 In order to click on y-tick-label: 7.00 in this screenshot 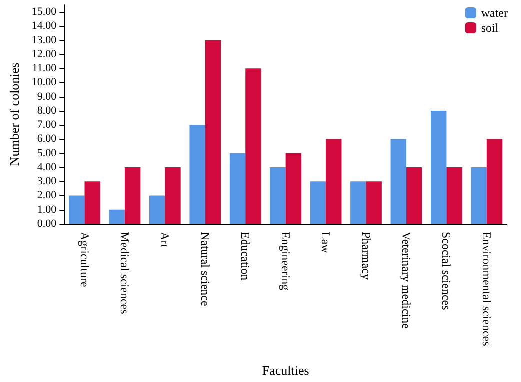, I will do `click(47, 125)`.